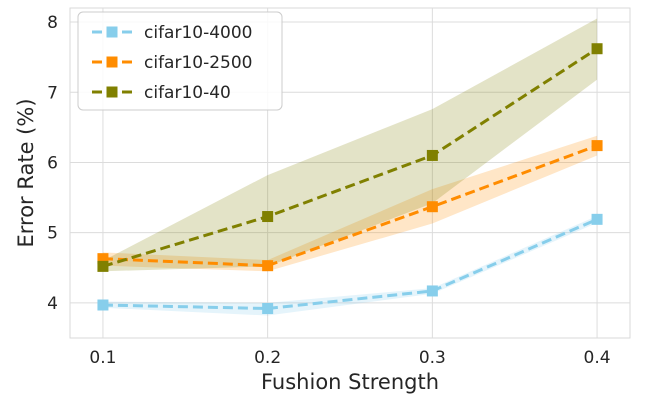 This screenshot has height=396, width=645. I want to click on x-tick-label: 0.3, so click(432, 358).